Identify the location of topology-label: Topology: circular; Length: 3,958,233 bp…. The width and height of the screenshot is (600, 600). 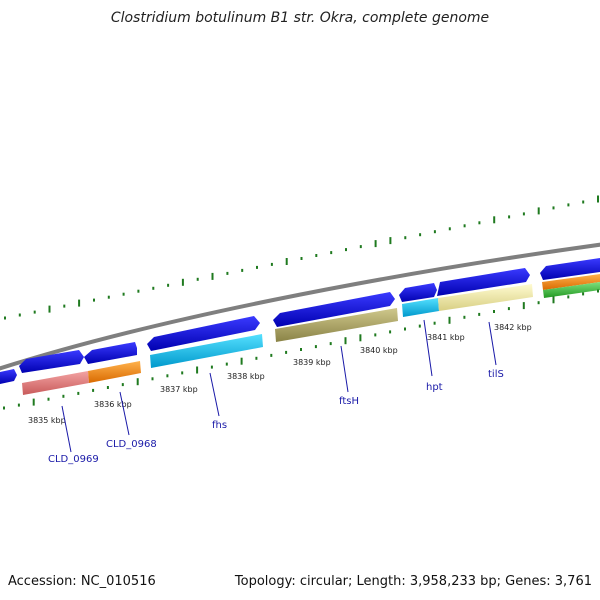
(413, 581).